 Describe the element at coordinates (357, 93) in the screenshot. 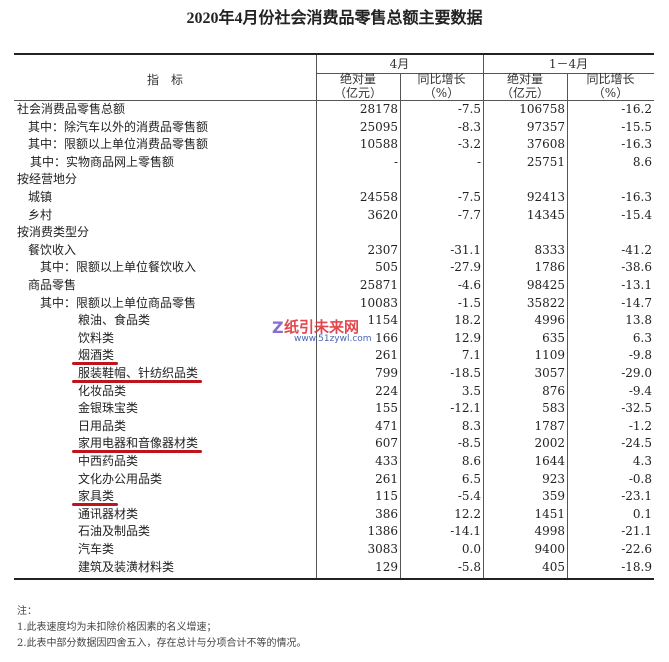

I see `header-abs-unit: （亿元）` at that location.